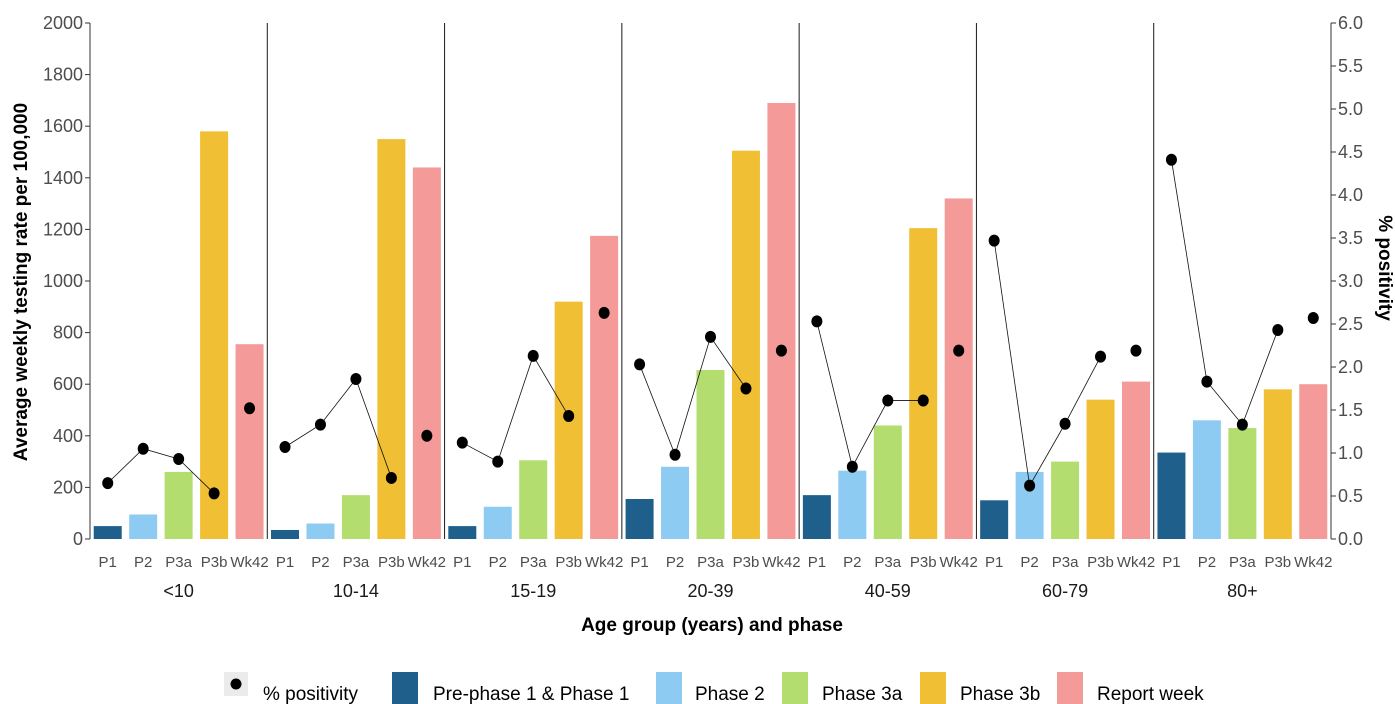 The height and width of the screenshot is (704, 1395). I want to click on y-right-tick-label: 2.5, so click(1350, 324).